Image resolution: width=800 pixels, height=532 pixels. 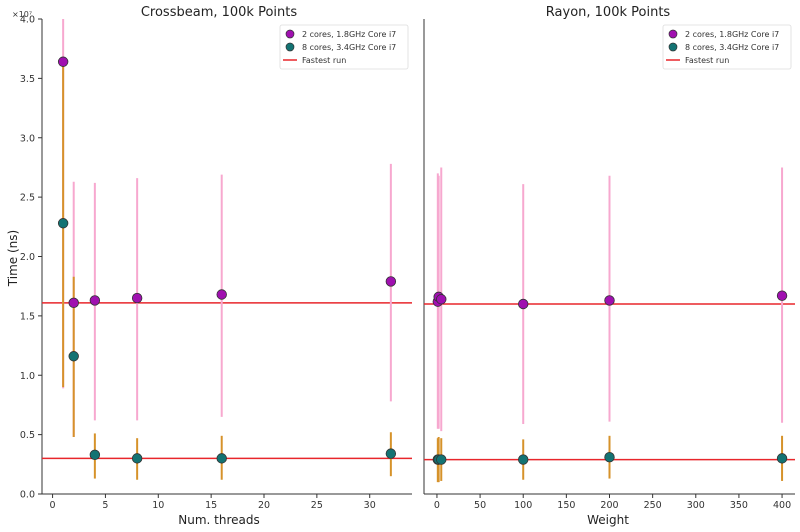 I want to click on y-tick-label: 3.5, so click(x=27, y=79).